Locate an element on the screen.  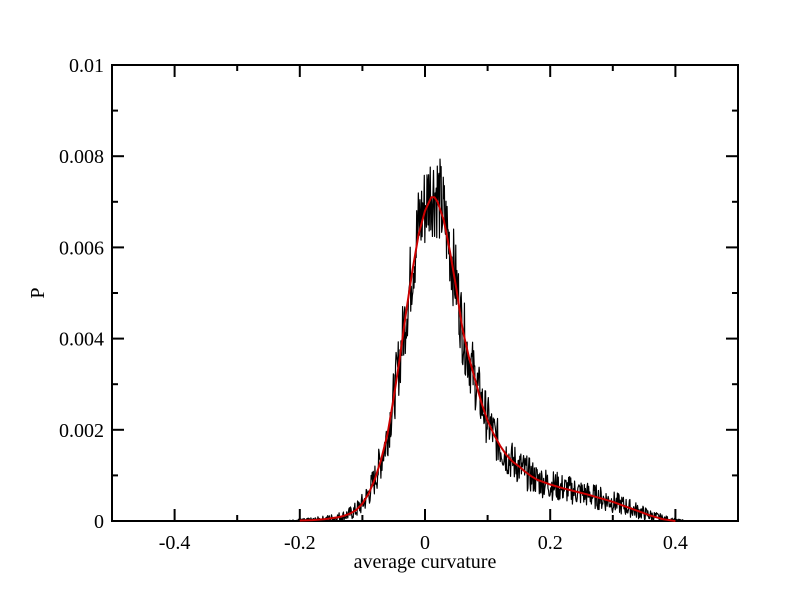
y-tick-label: 0.004 is located at coordinates (81, 340).